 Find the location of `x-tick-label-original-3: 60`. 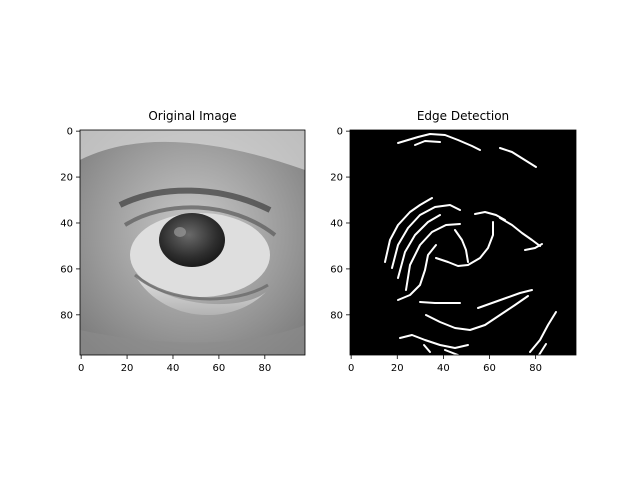

x-tick-label-original-3: 60 is located at coordinates (219, 368).